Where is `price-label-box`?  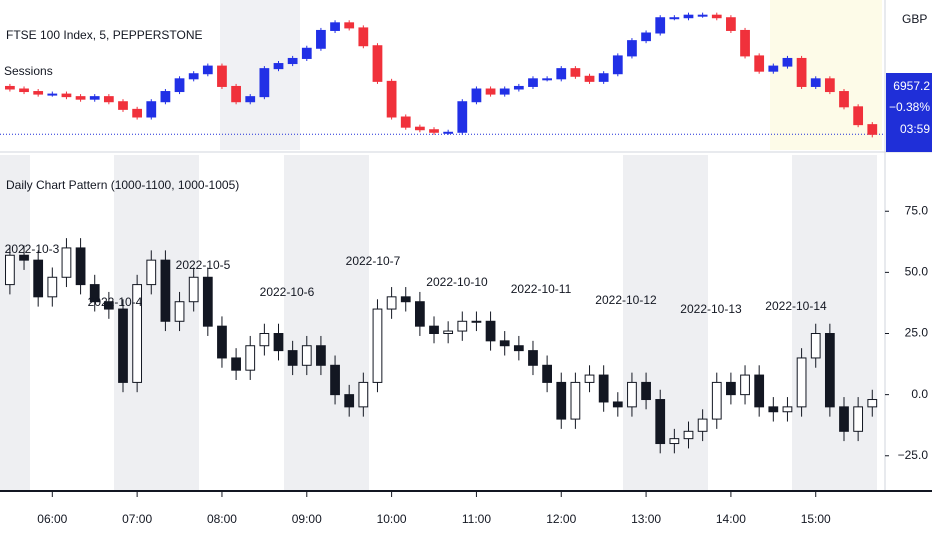 price-label-box is located at coordinates (909, 112).